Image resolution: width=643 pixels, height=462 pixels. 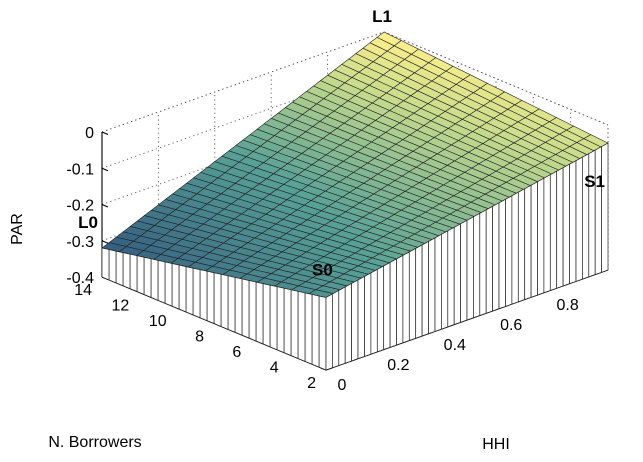 I want to click on z-tick-label: -0.4, so click(x=80, y=278).